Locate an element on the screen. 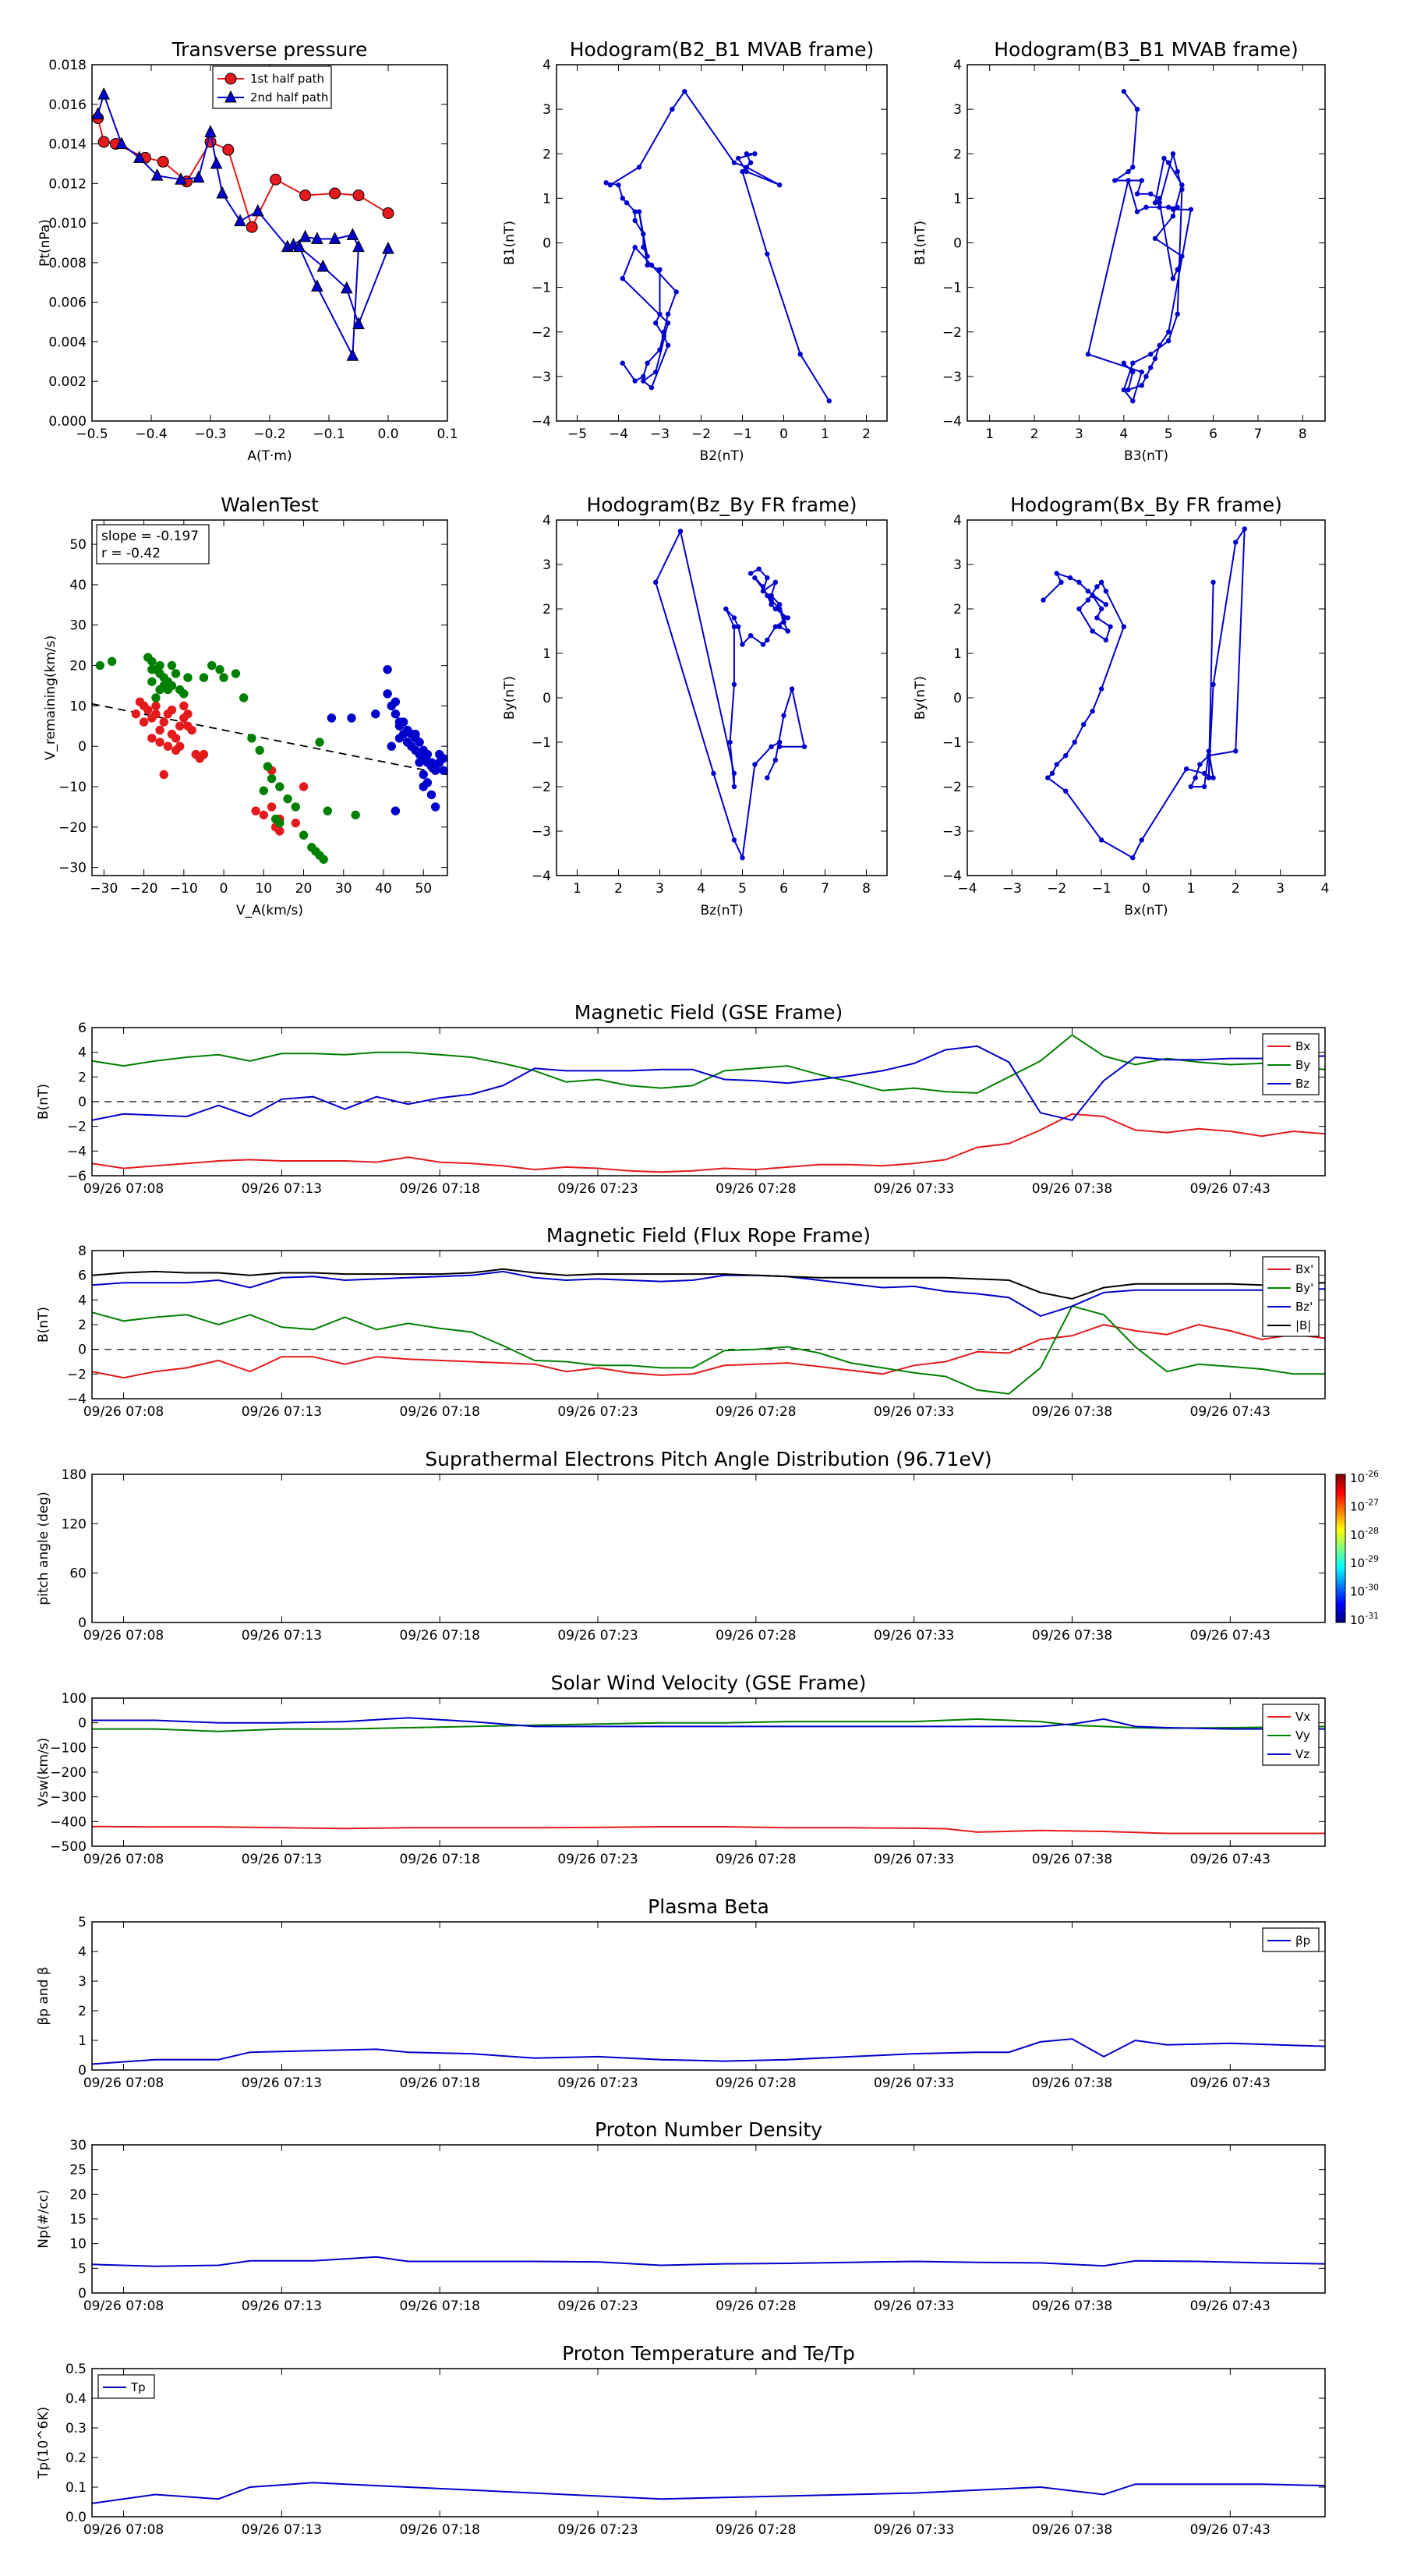 Image resolution: width=1403 pixels, height=2576 pixels. x-tick-label: −10 is located at coordinates (184, 889).